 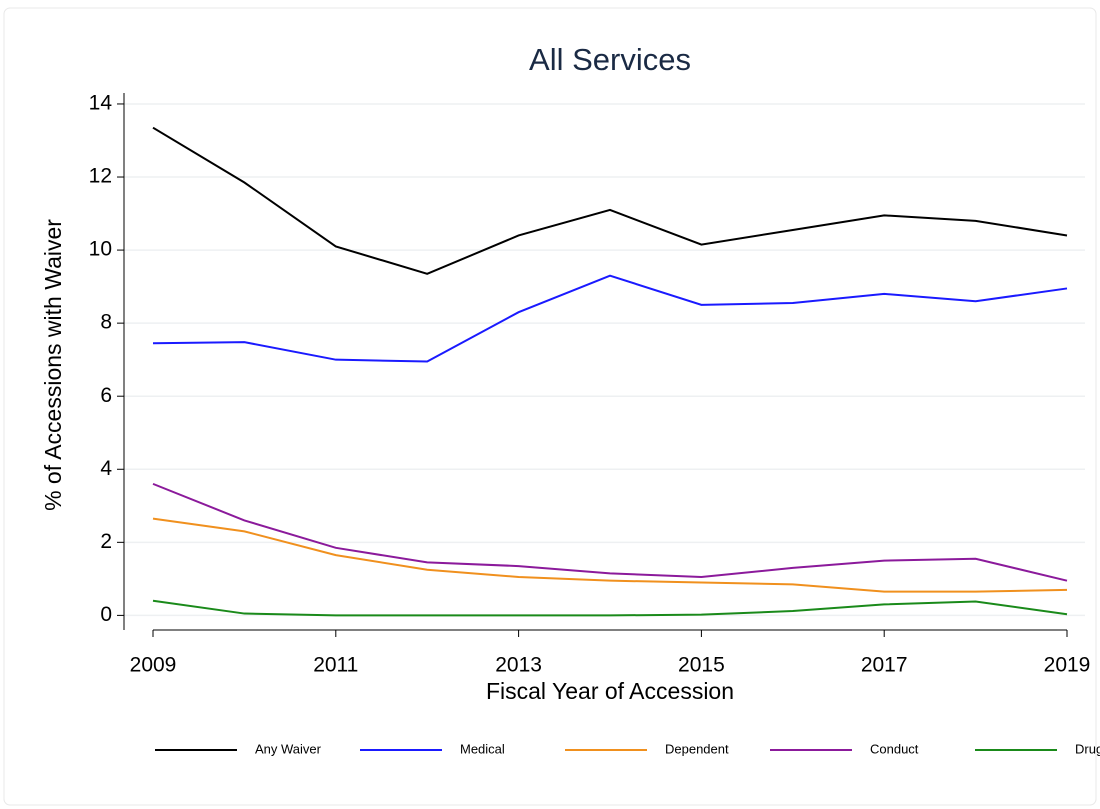 What do you see at coordinates (610, 691) in the screenshot?
I see `x-axis-label: Fiscal Year of Accession` at bounding box center [610, 691].